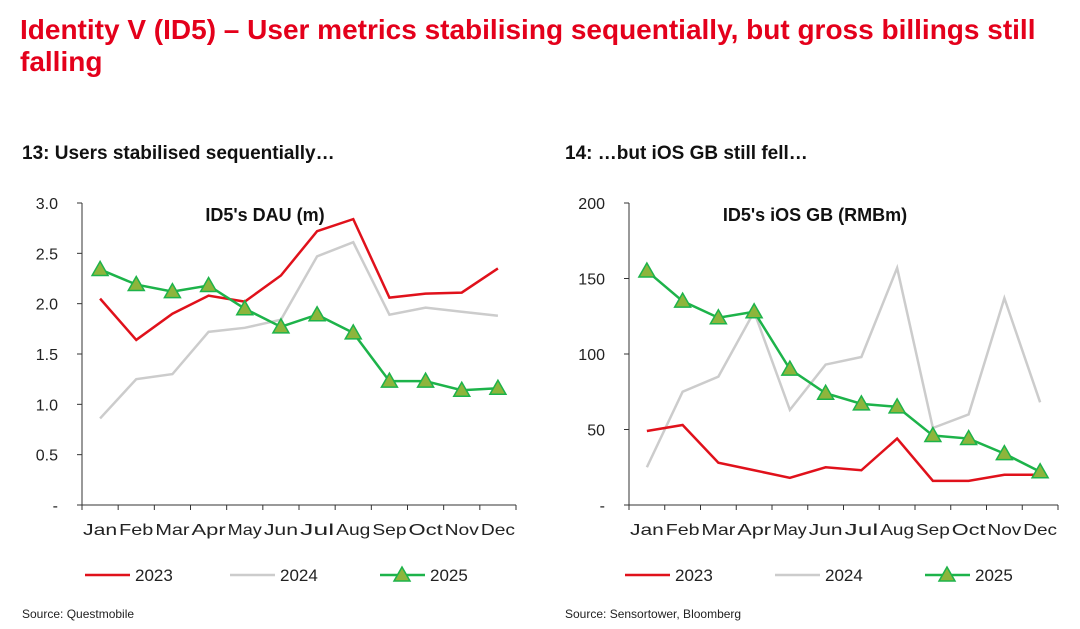  I want to click on y-tick-label: 2.5, so click(47, 254).